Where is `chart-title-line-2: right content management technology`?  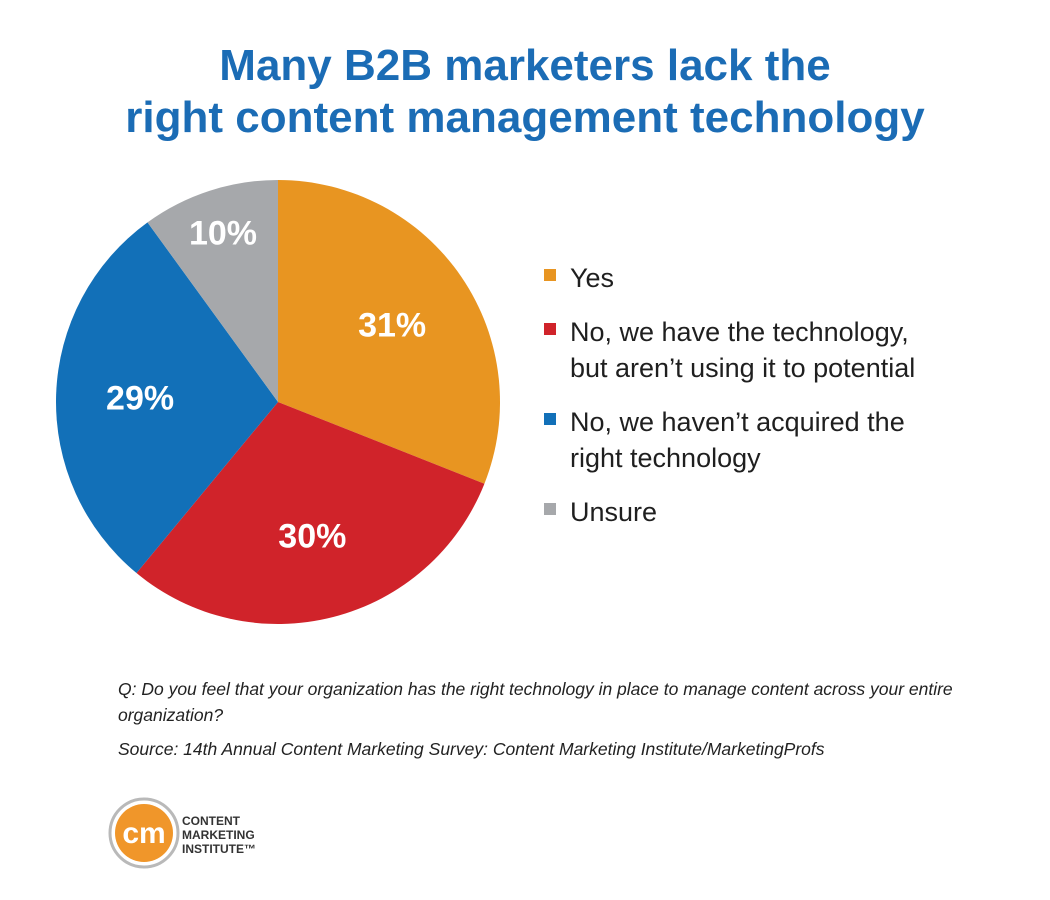 chart-title-line-2: right content management technology is located at coordinates (525, 117).